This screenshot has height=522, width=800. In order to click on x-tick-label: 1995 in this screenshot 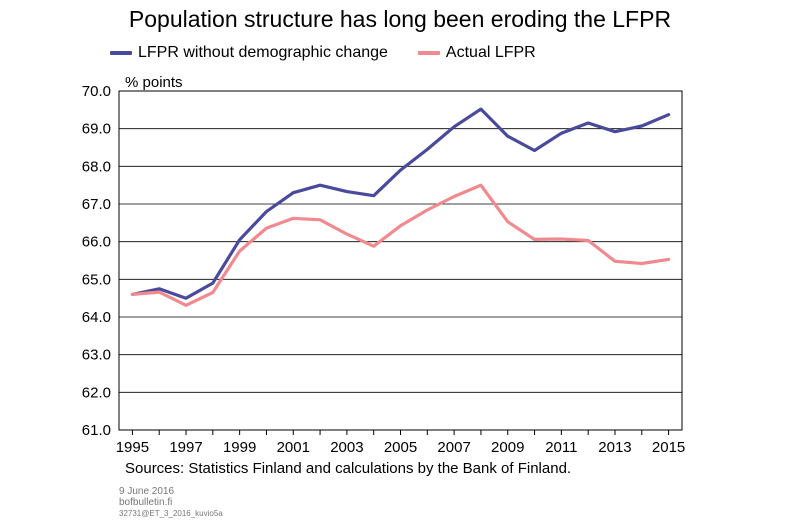, I will do `click(132, 447)`.